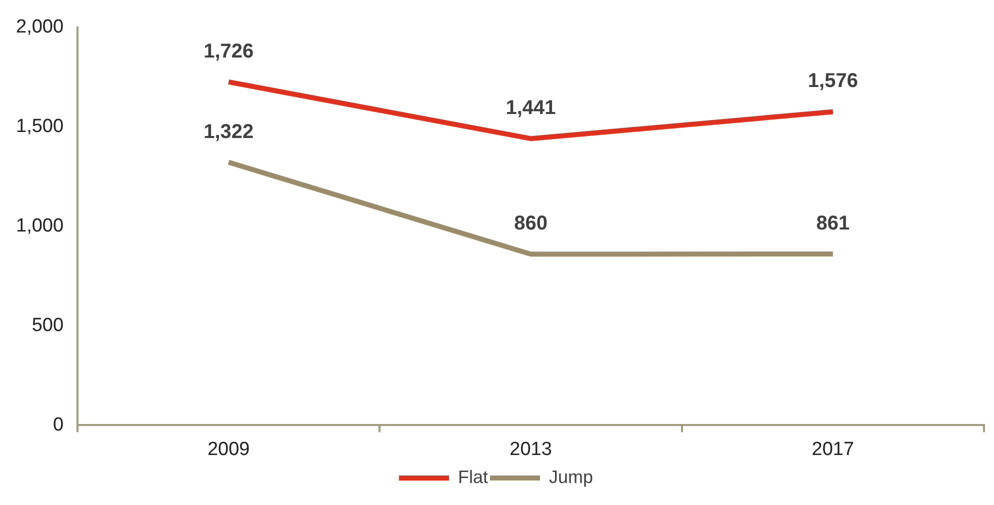 This screenshot has height=505, width=994. Describe the element at coordinates (229, 131) in the screenshot. I see `data-label: 1,322` at that location.